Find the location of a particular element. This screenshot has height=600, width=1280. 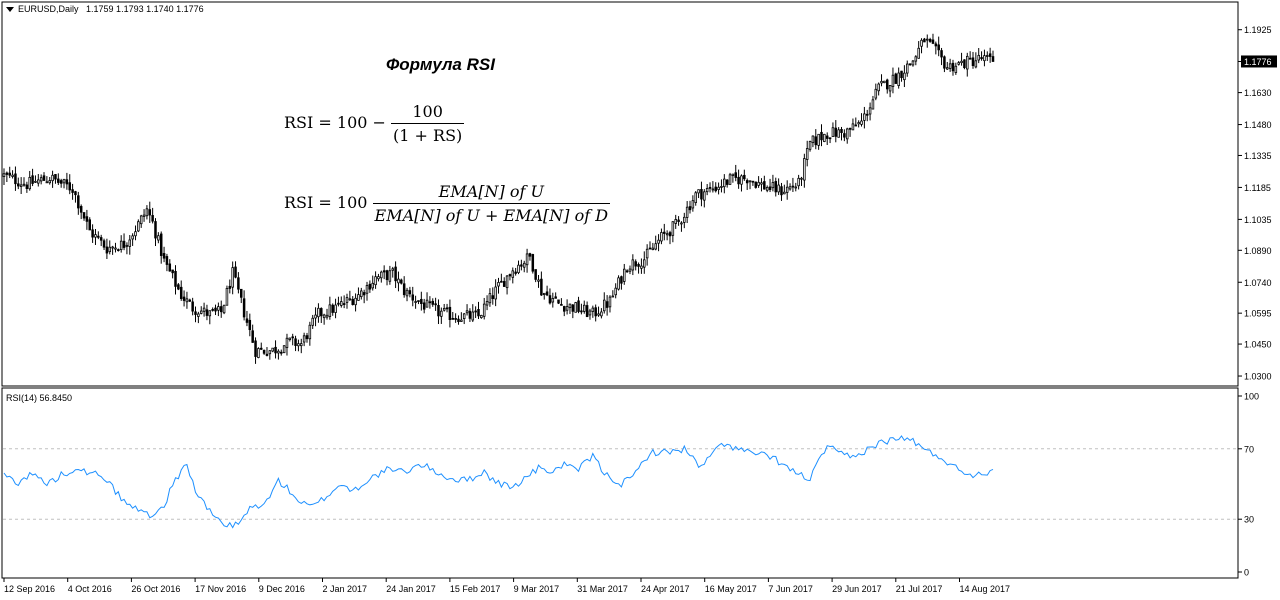

triangle-down-icon is located at coordinates (10, 9).